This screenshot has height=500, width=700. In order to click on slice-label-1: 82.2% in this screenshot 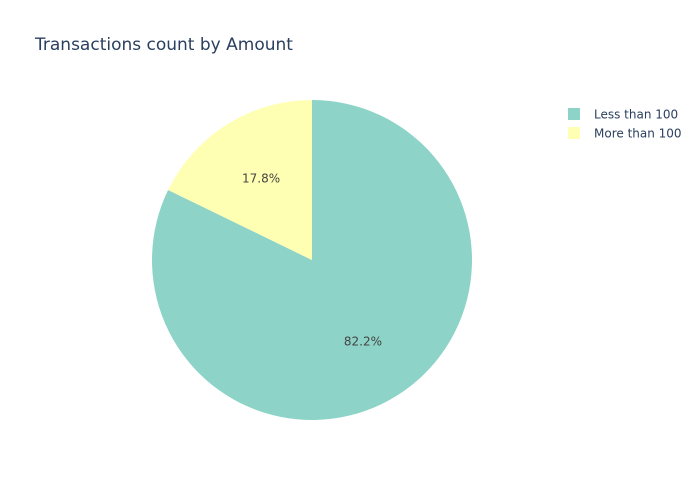, I will do `click(363, 341)`.